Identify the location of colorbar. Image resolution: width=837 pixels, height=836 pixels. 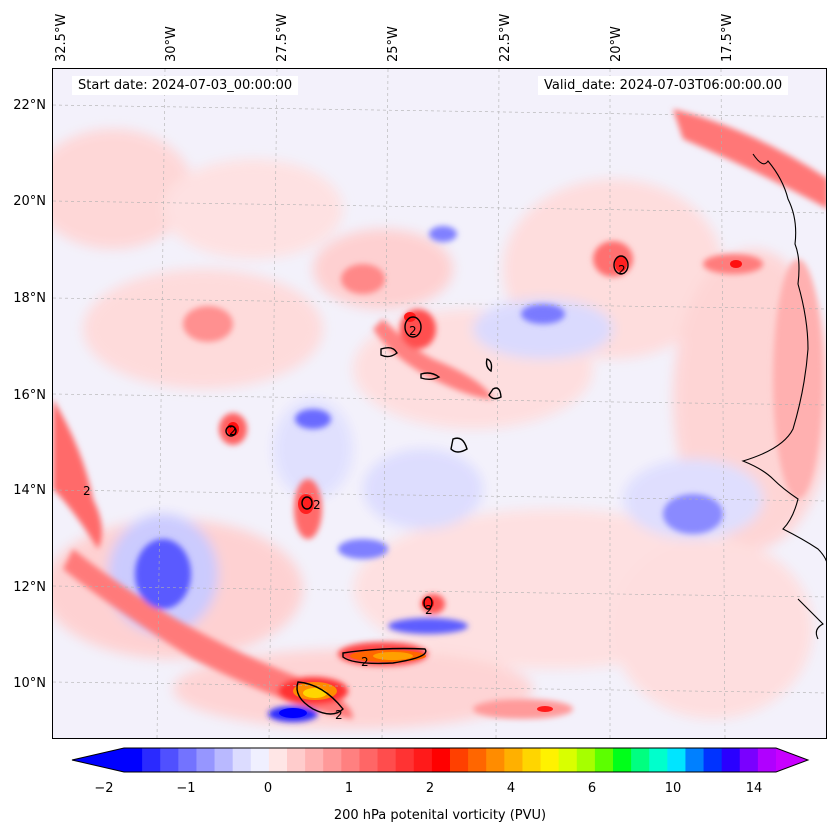
(440, 760).